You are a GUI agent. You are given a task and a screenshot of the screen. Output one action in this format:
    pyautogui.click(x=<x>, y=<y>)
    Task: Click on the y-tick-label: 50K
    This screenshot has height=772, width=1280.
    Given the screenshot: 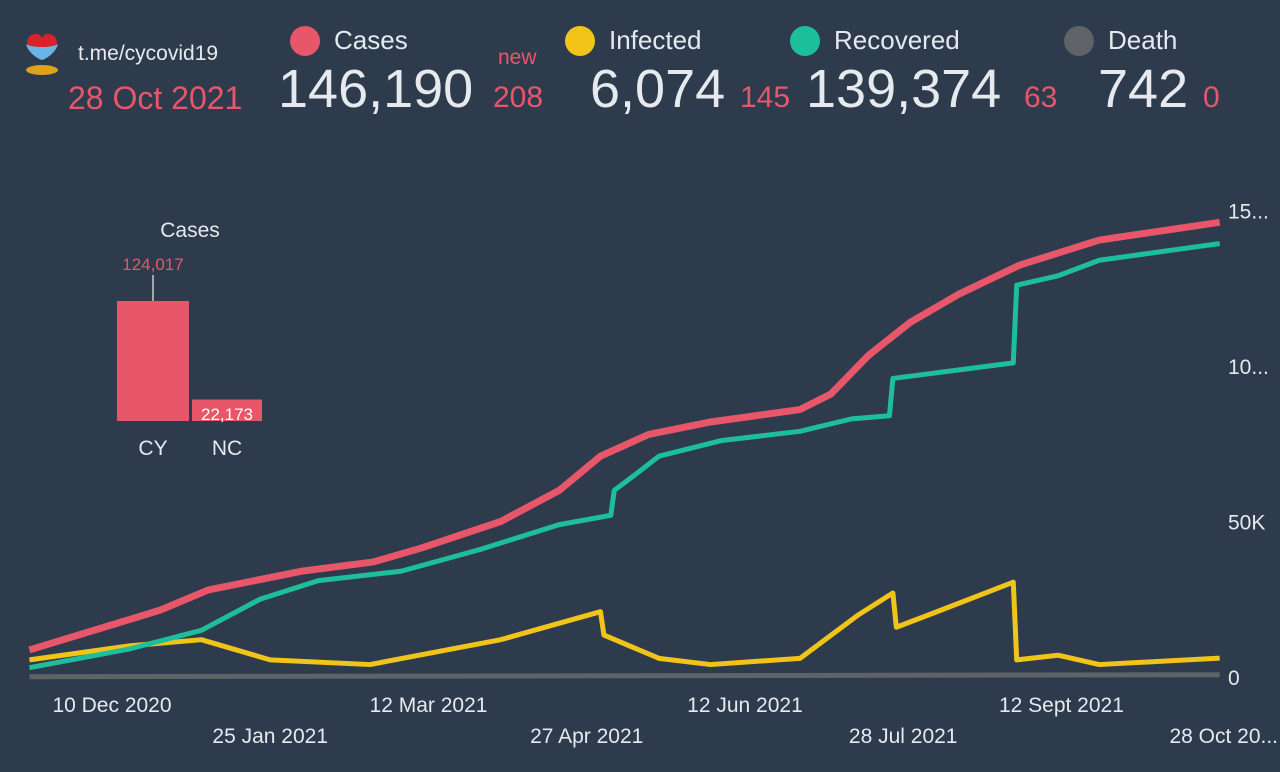 What is the action you would take?
    pyautogui.click(x=1246, y=523)
    